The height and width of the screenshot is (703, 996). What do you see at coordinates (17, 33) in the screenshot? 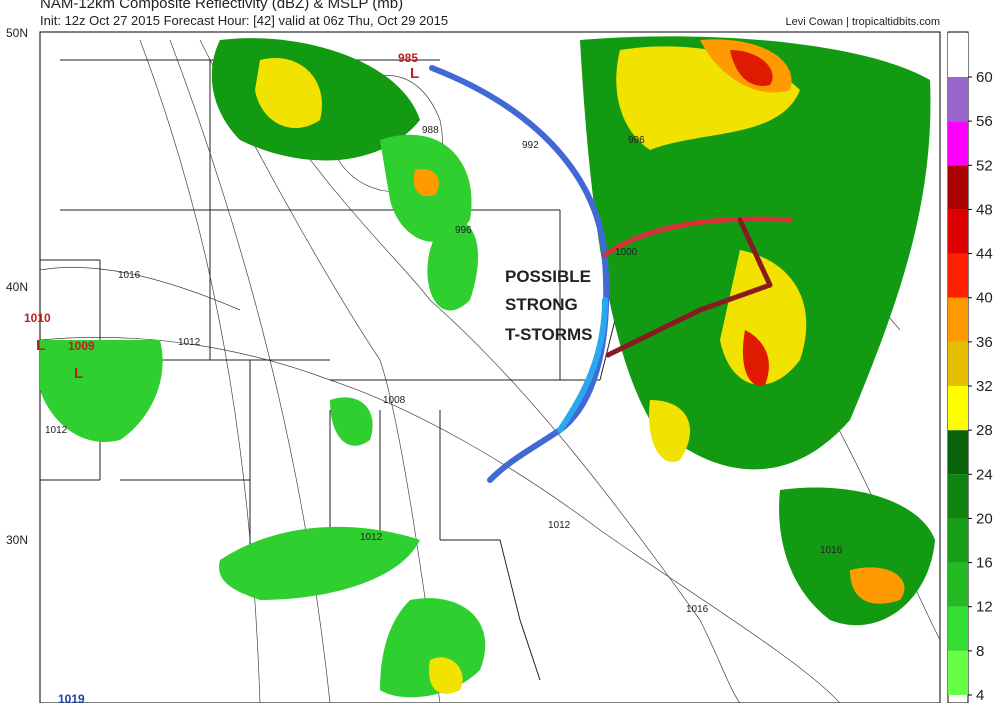
I see `lat-label: 50N` at bounding box center [17, 33].